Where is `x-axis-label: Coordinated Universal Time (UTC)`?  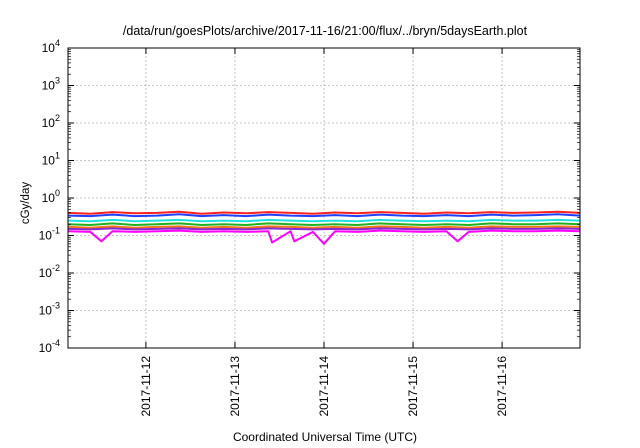
x-axis-label: Coordinated Universal Time (UTC) is located at coordinates (325, 437).